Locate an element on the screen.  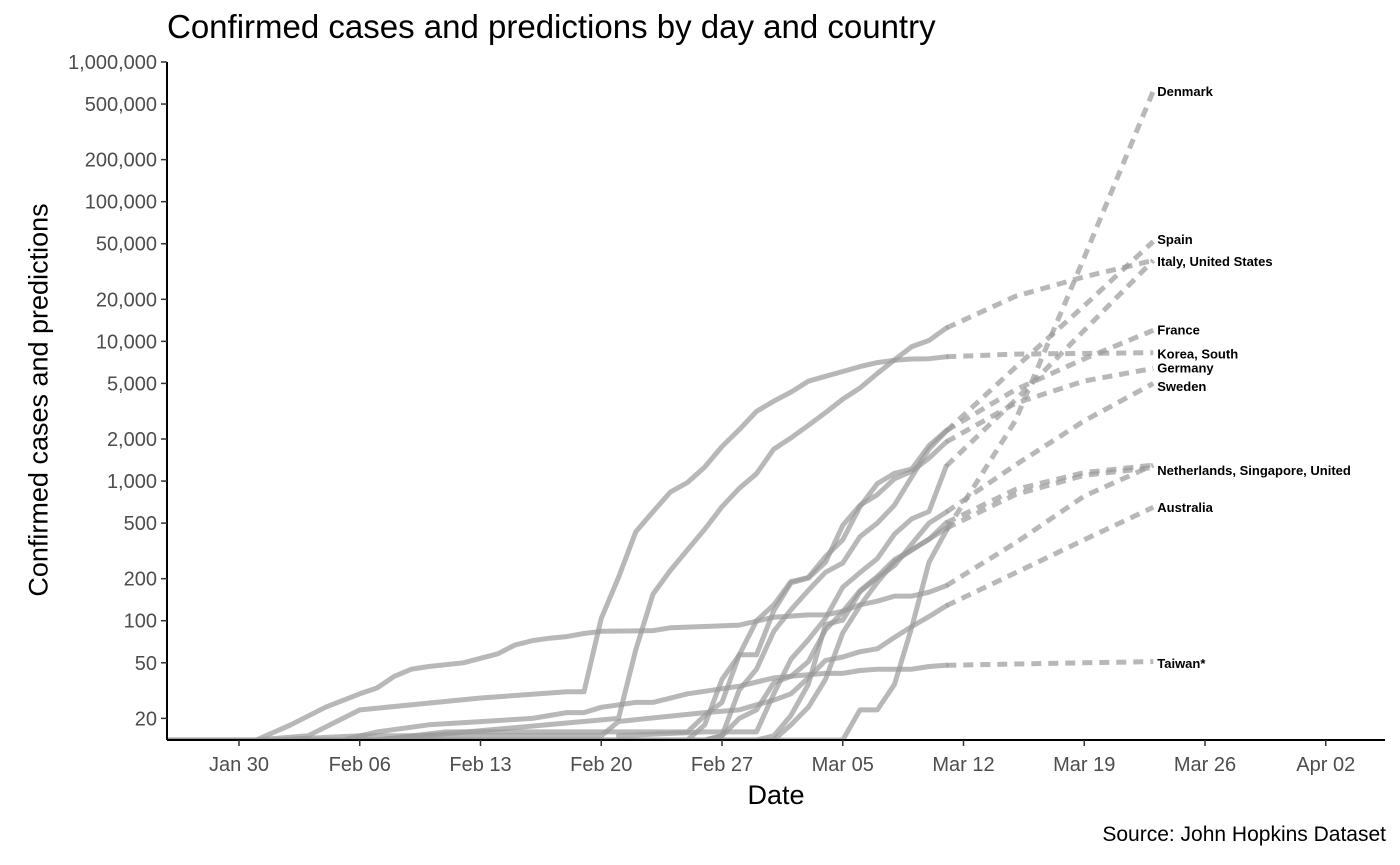
end-label: Denmark is located at coordinates (1185, 91).